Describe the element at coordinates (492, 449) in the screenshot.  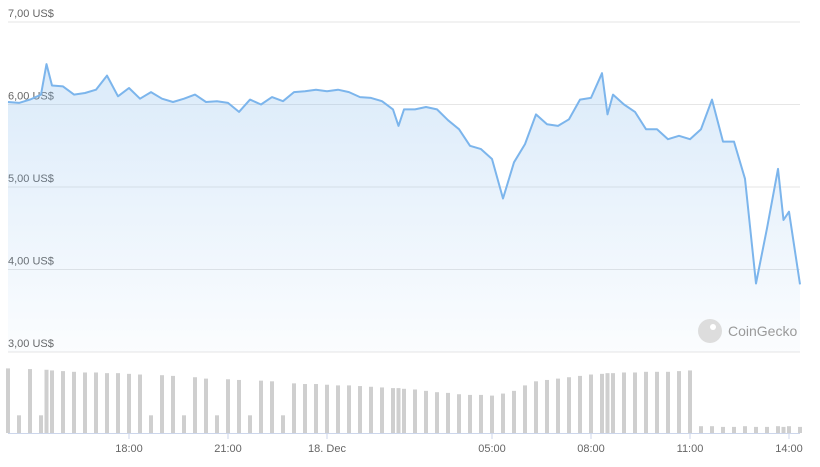
I see `x-tick-label: 05:00` at that location.